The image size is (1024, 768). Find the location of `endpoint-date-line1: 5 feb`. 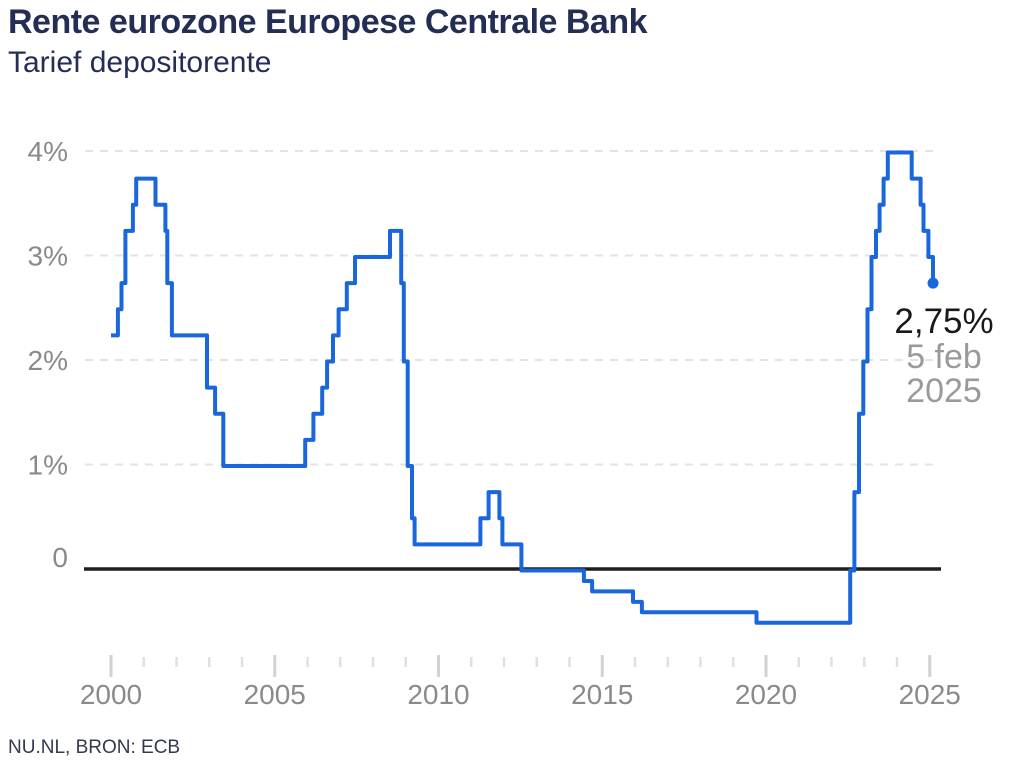

endpoint-date-line1: 5 feb is located at coordinates (944, 357).